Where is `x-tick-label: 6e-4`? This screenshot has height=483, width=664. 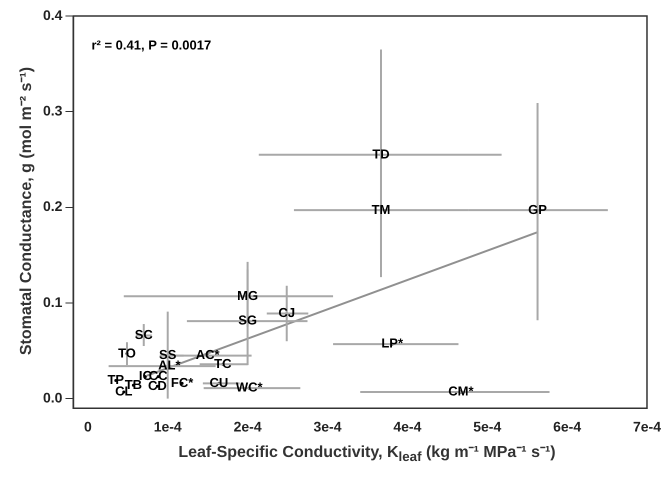
x-tick-label: 6e-4 is located at coordinates (567, 426).